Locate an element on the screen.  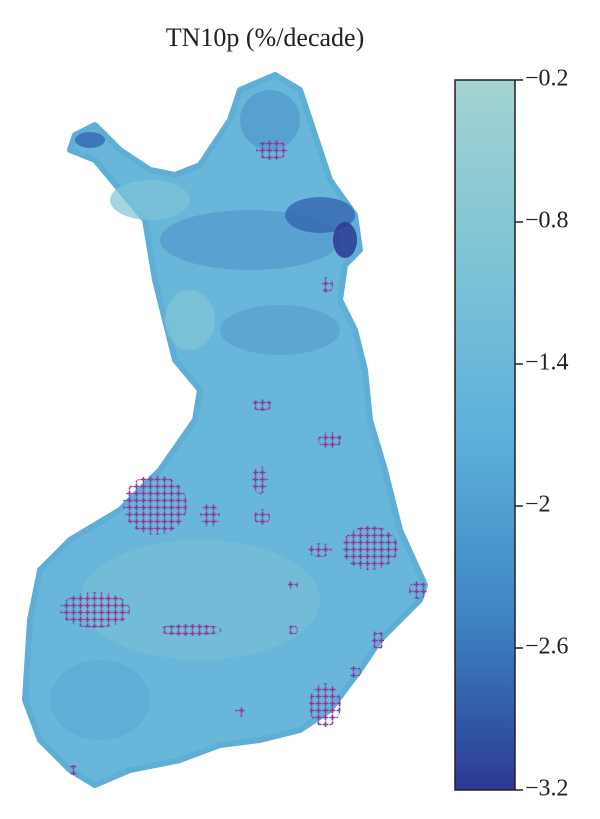
colorbar-tick-label: −3.2 is located at coordinates (547, 789).